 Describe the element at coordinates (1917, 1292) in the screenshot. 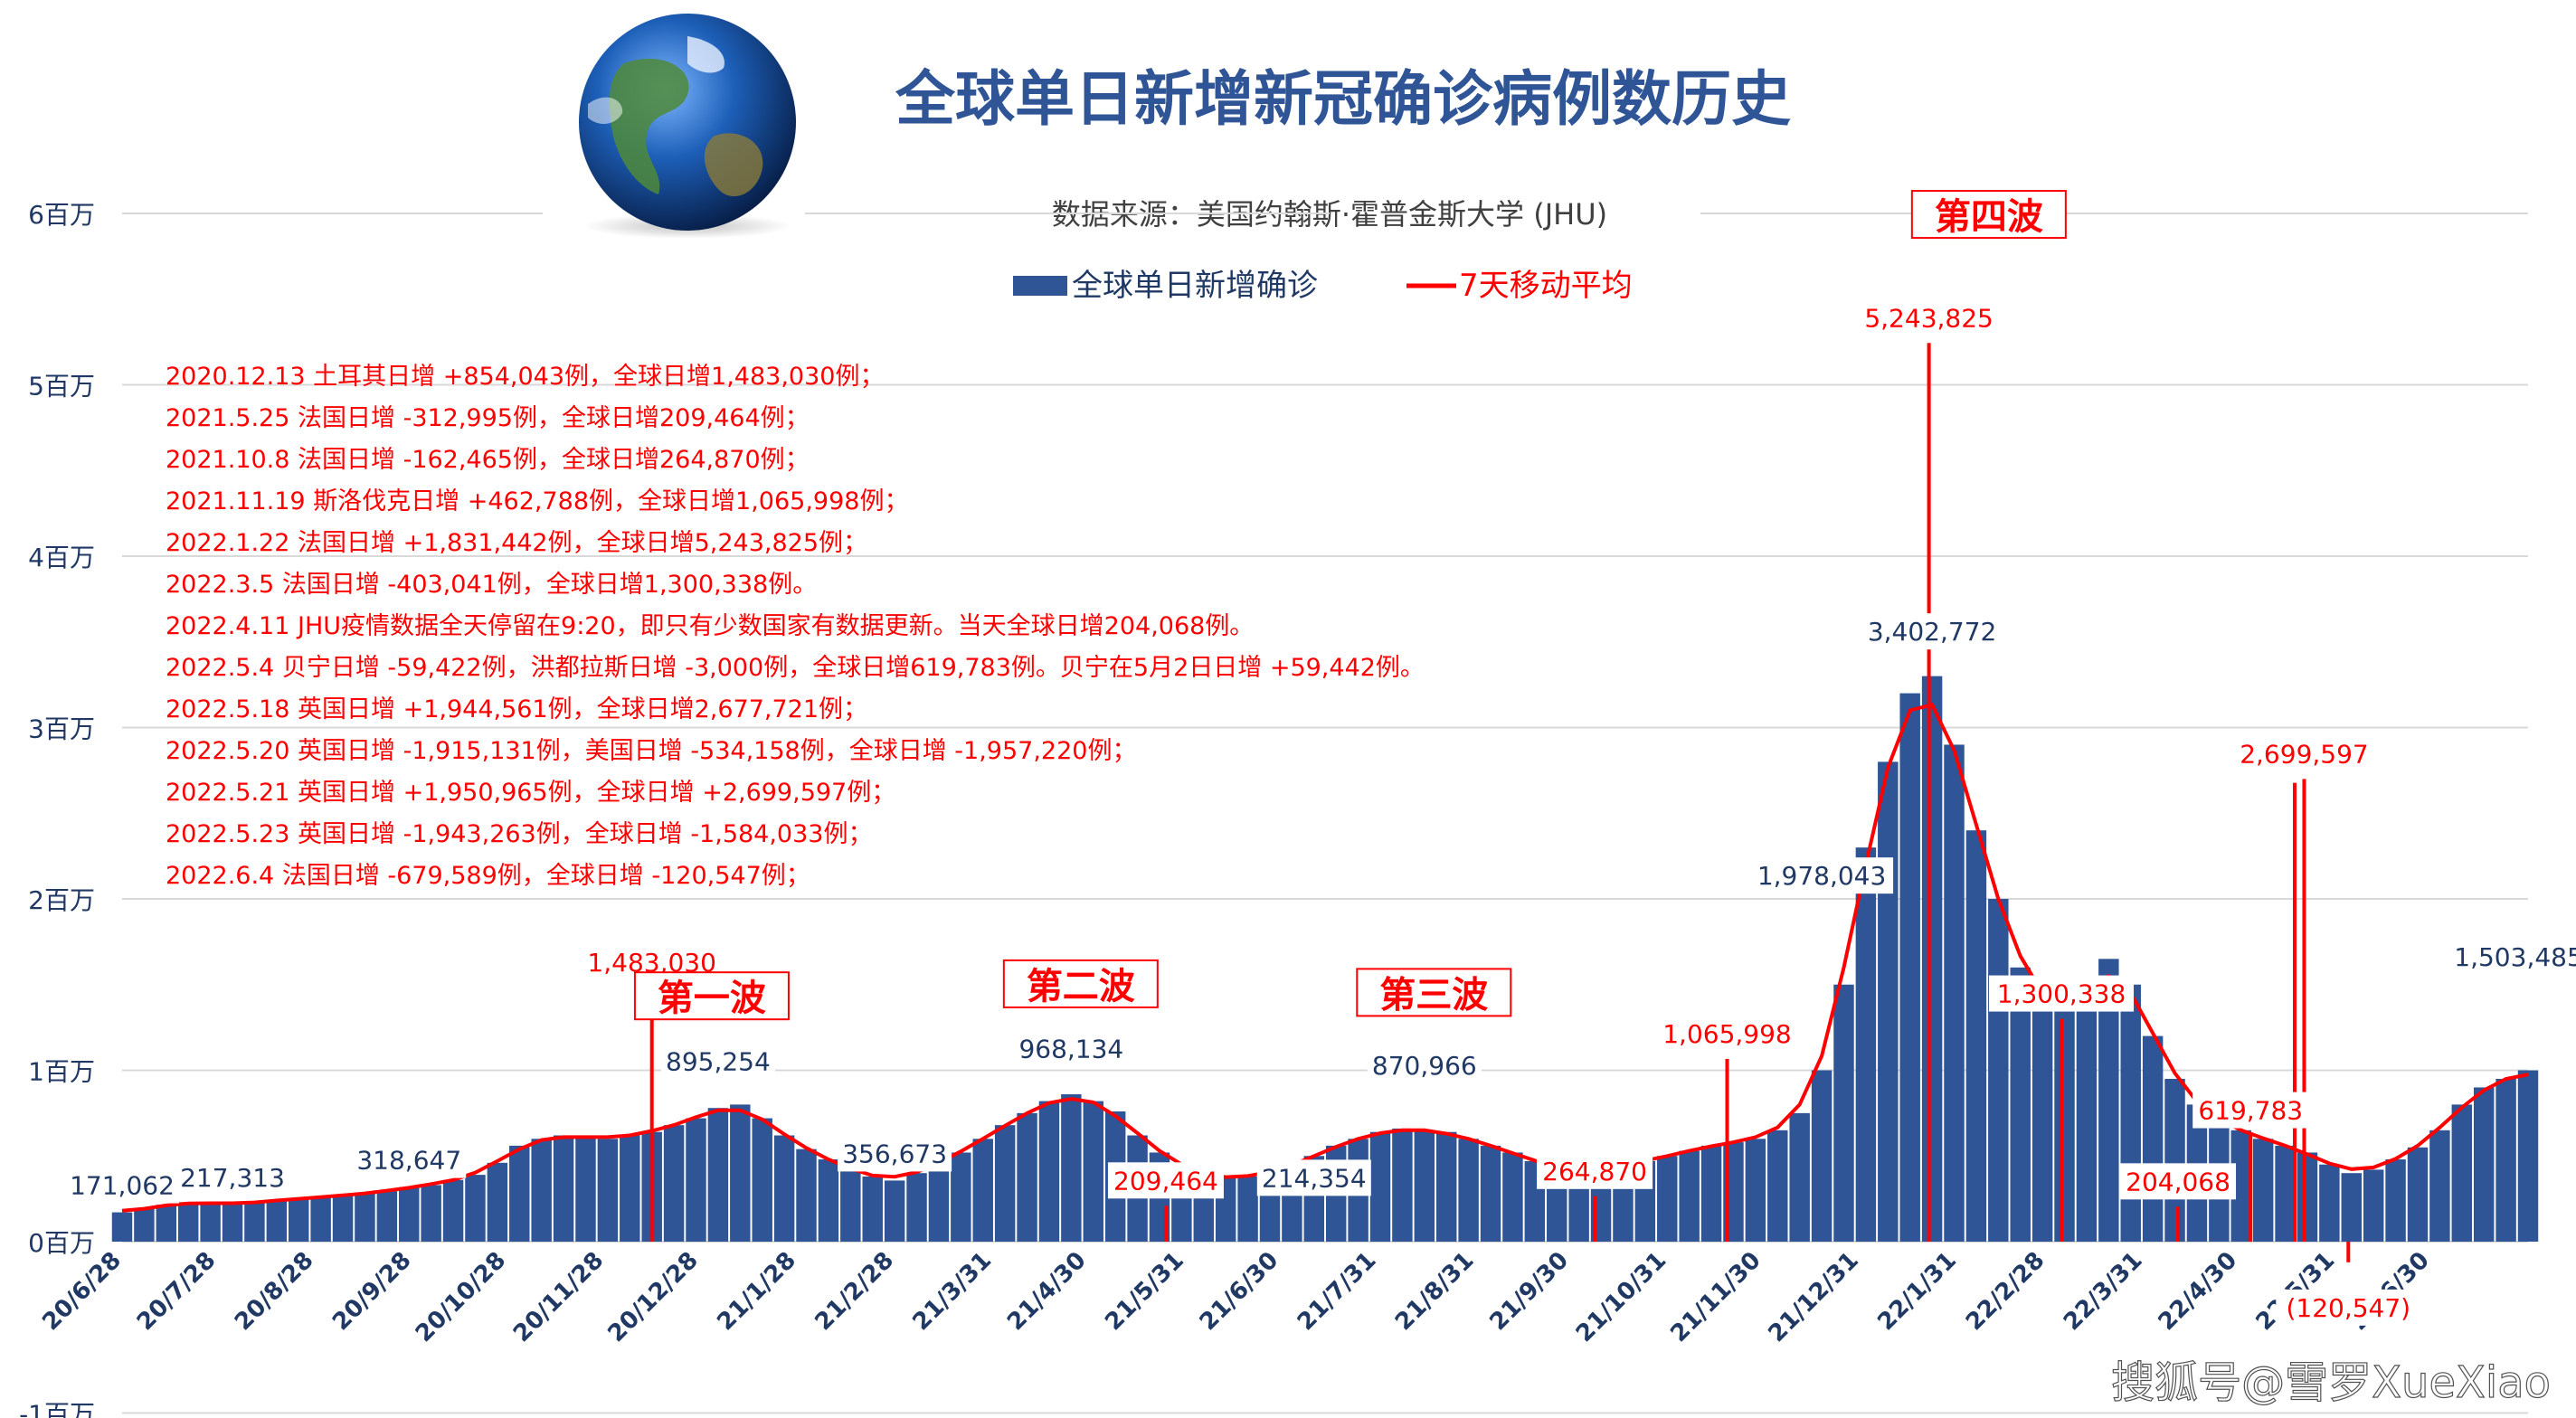

I see `x-tick-label: 22/1/31` at that location.